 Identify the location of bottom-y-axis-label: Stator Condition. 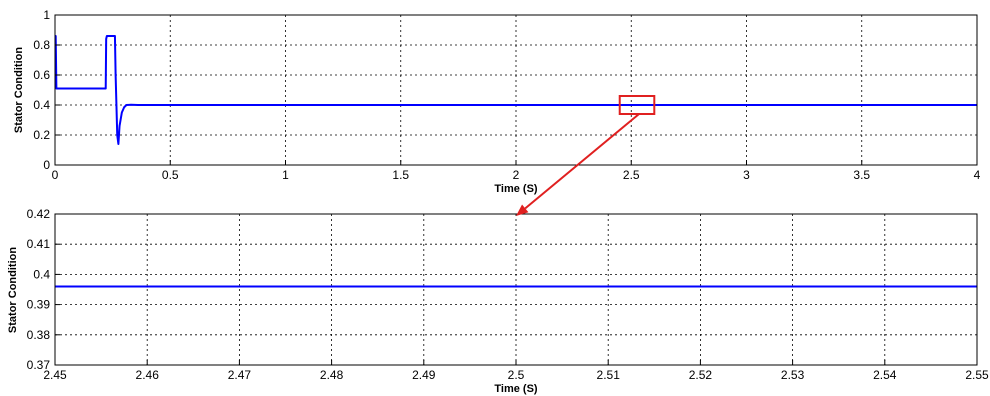
(13, 290).